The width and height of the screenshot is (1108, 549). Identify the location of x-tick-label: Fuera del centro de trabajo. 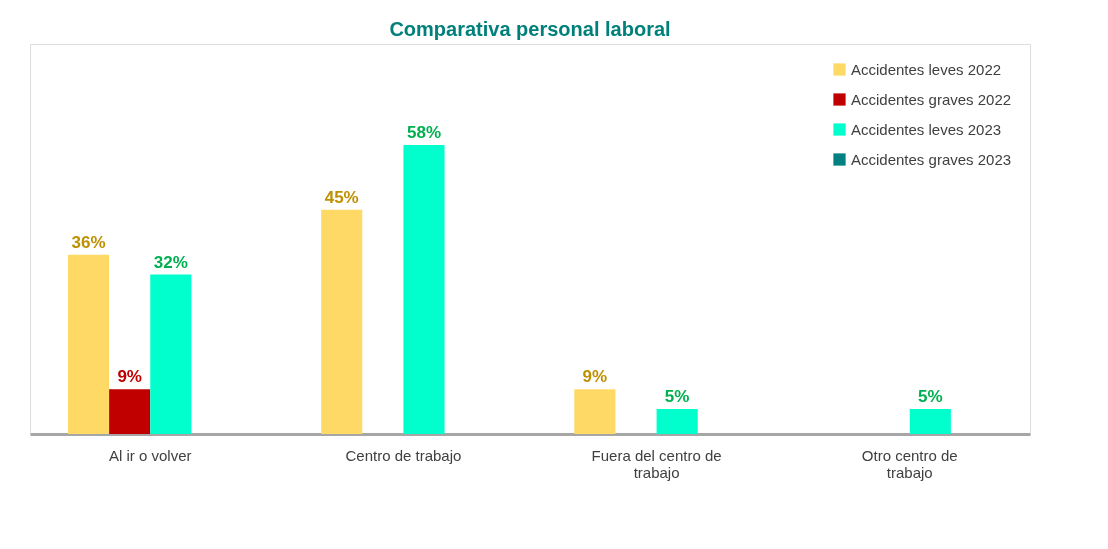
(656, 463).